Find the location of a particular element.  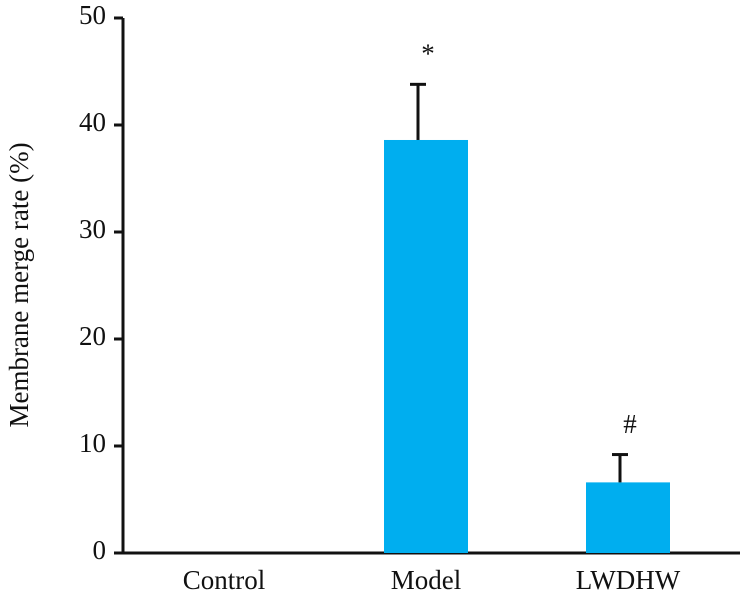

y-tick-label: 50 is located at coordinates (92, 15).